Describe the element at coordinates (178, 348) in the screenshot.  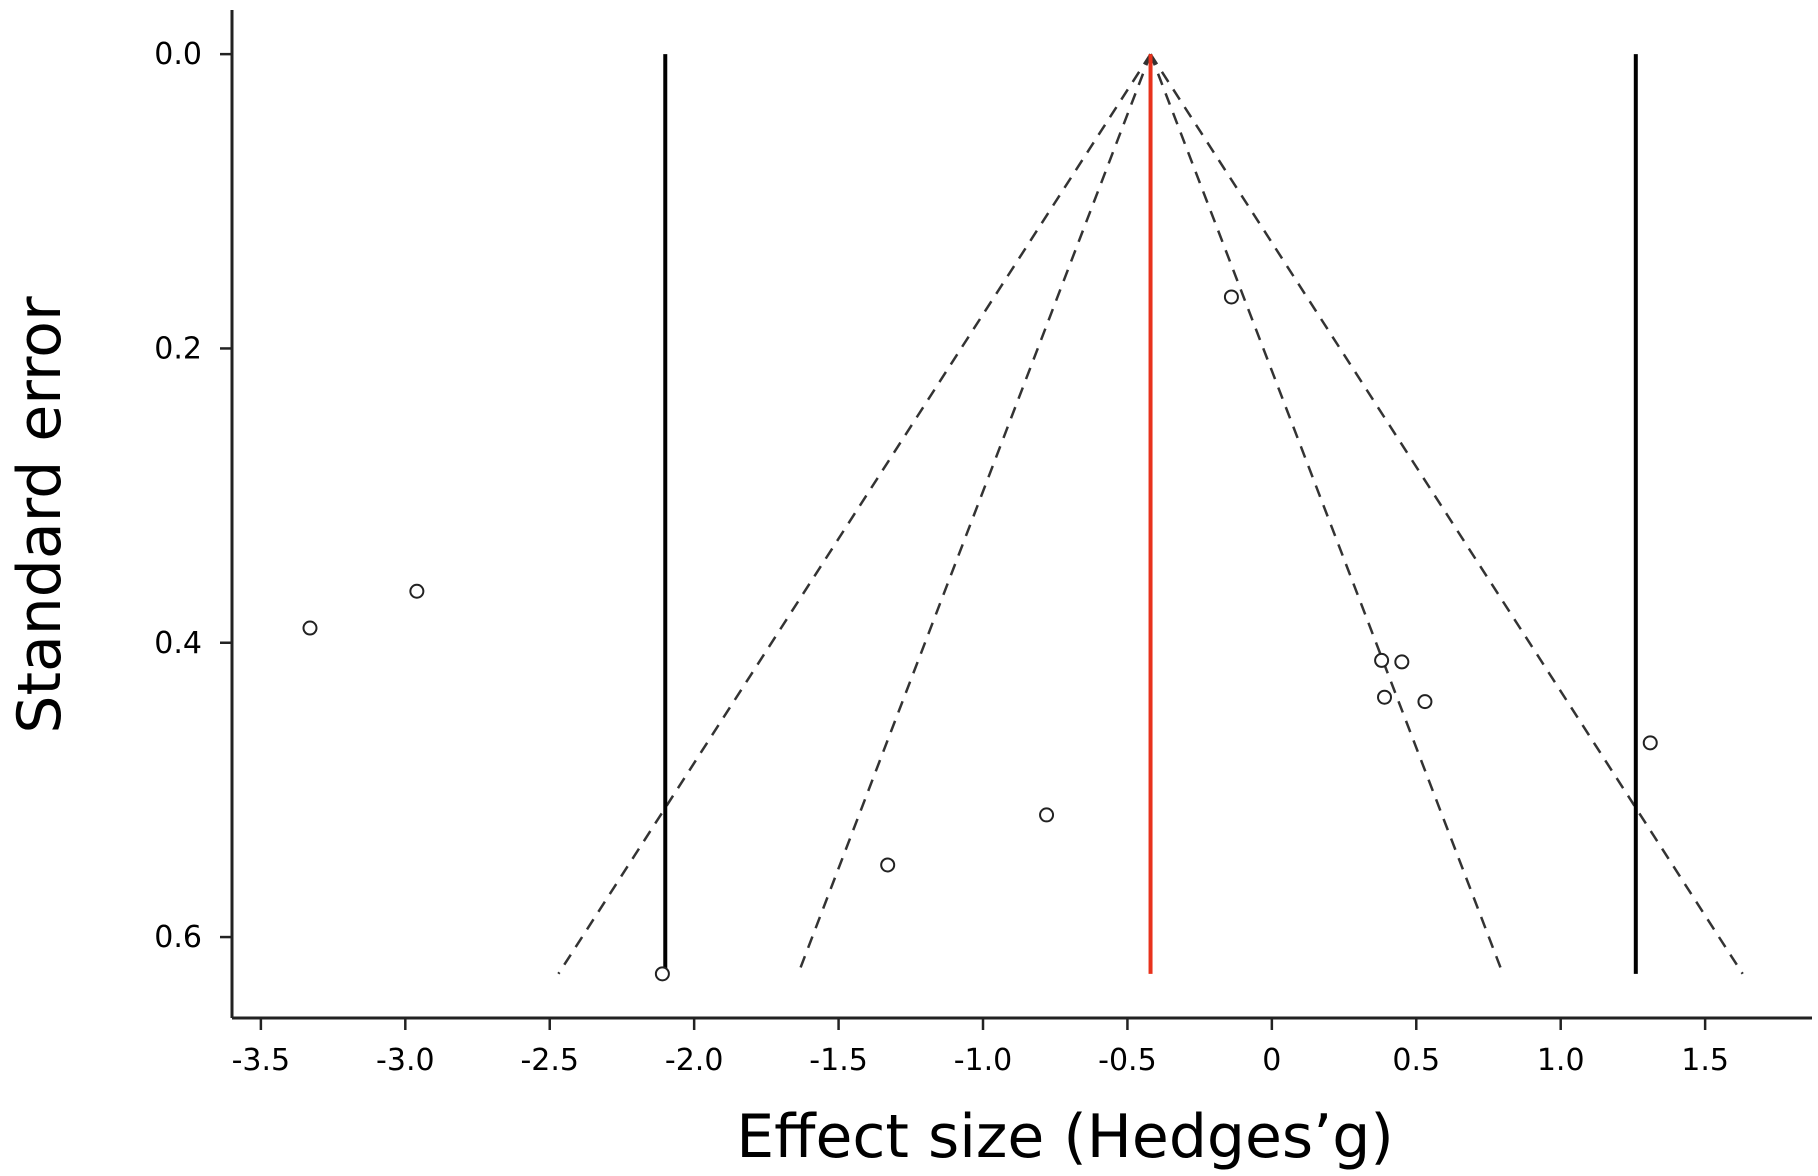
I see `y-tick-label: 0.2` at that location.